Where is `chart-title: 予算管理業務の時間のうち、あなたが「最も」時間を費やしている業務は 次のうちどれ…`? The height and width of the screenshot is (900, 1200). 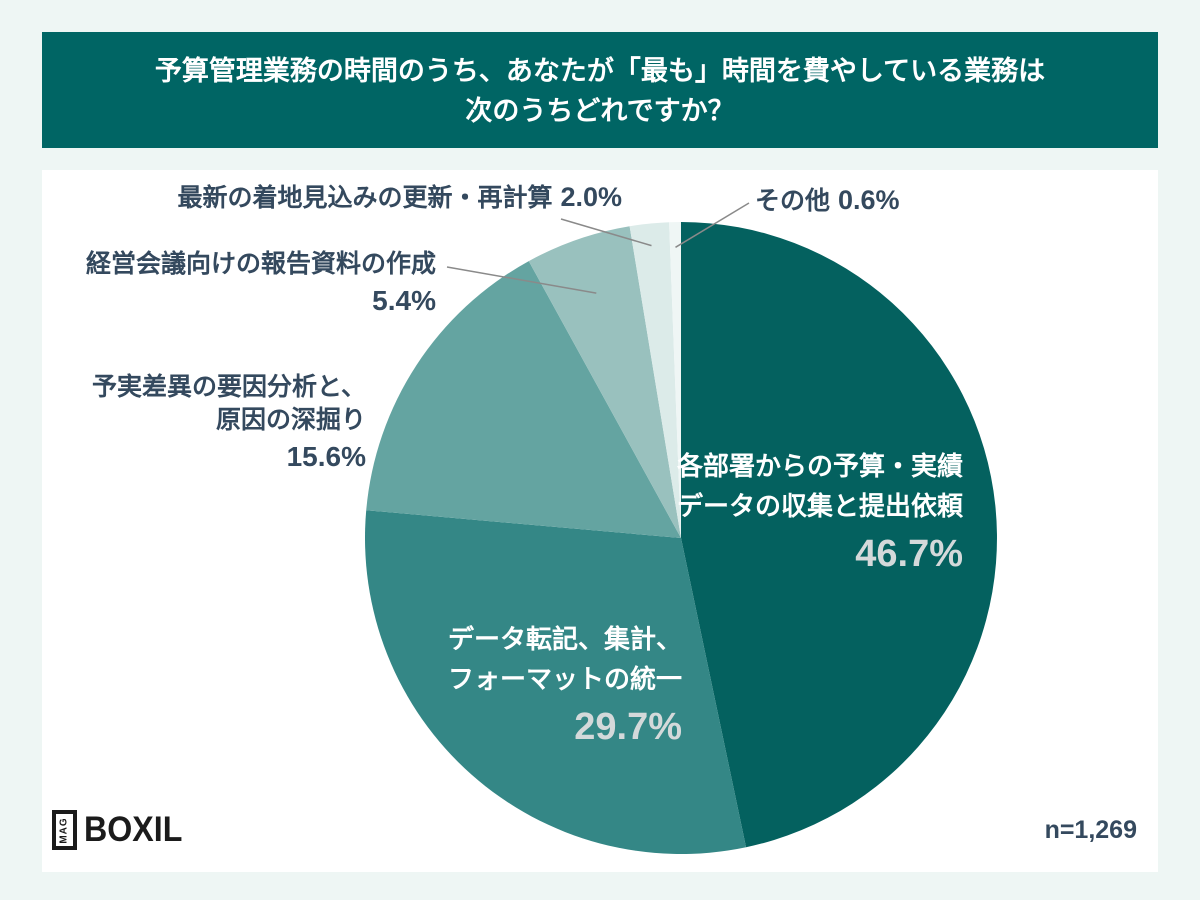 chart-title: 予算管理業務の時間のうち、あなたが「最も」時間を費やしている業務は 次のうちどれ… is located at coordinates (600, 90).